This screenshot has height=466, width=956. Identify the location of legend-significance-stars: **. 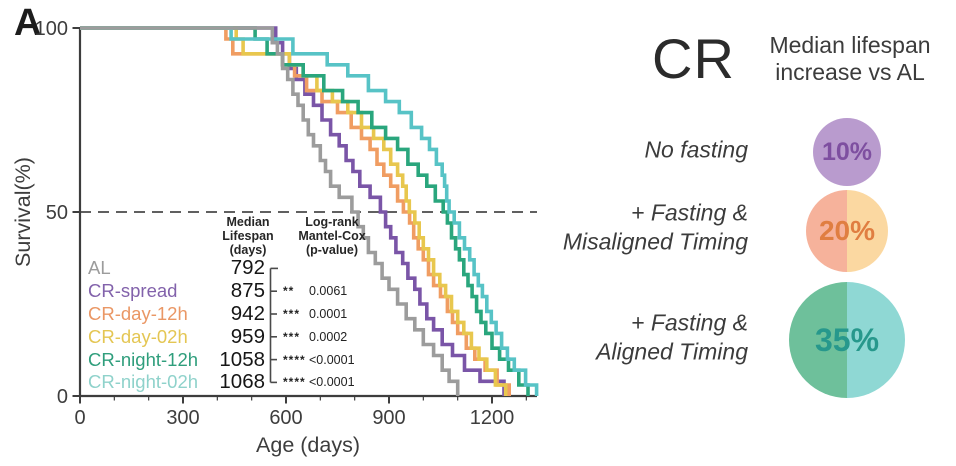
(289, 291).